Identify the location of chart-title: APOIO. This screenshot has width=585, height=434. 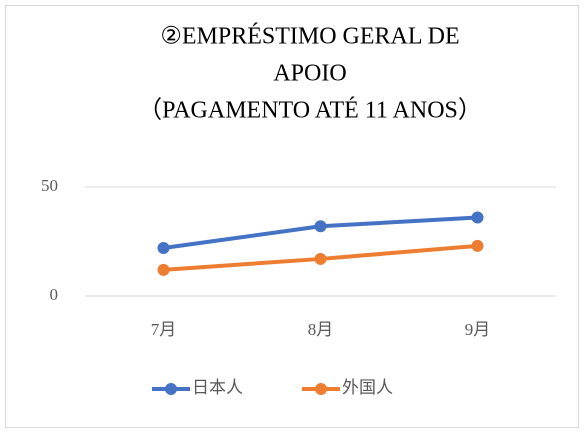
(309, 74).